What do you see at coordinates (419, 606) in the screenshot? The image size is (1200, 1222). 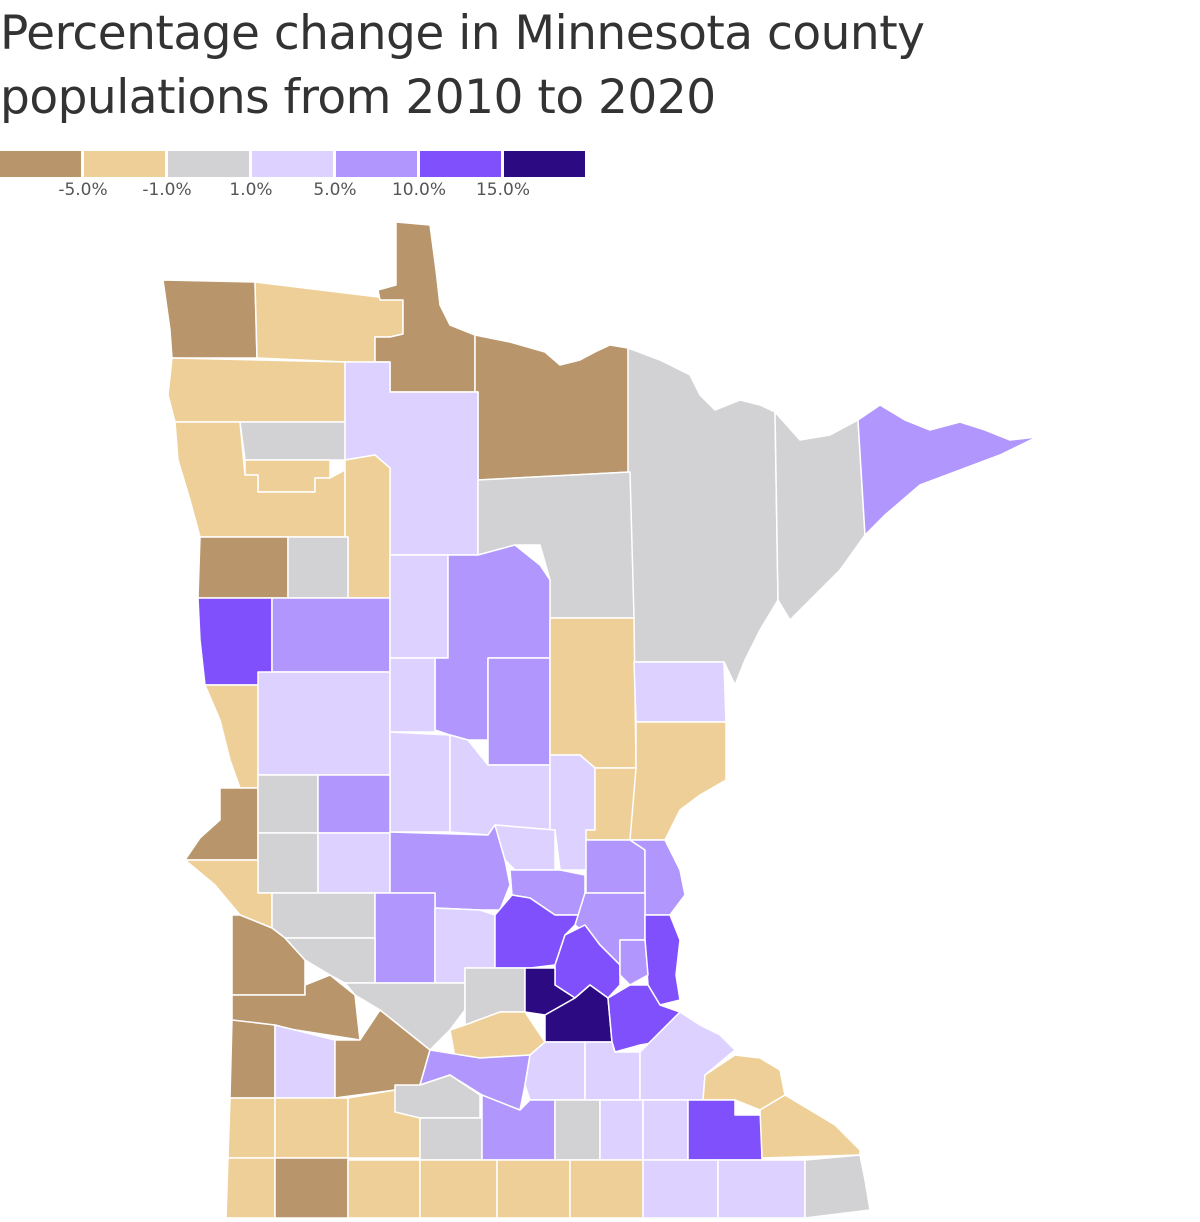 I see `county-hubbard: Hubbard` at bounding box center [419, 606].